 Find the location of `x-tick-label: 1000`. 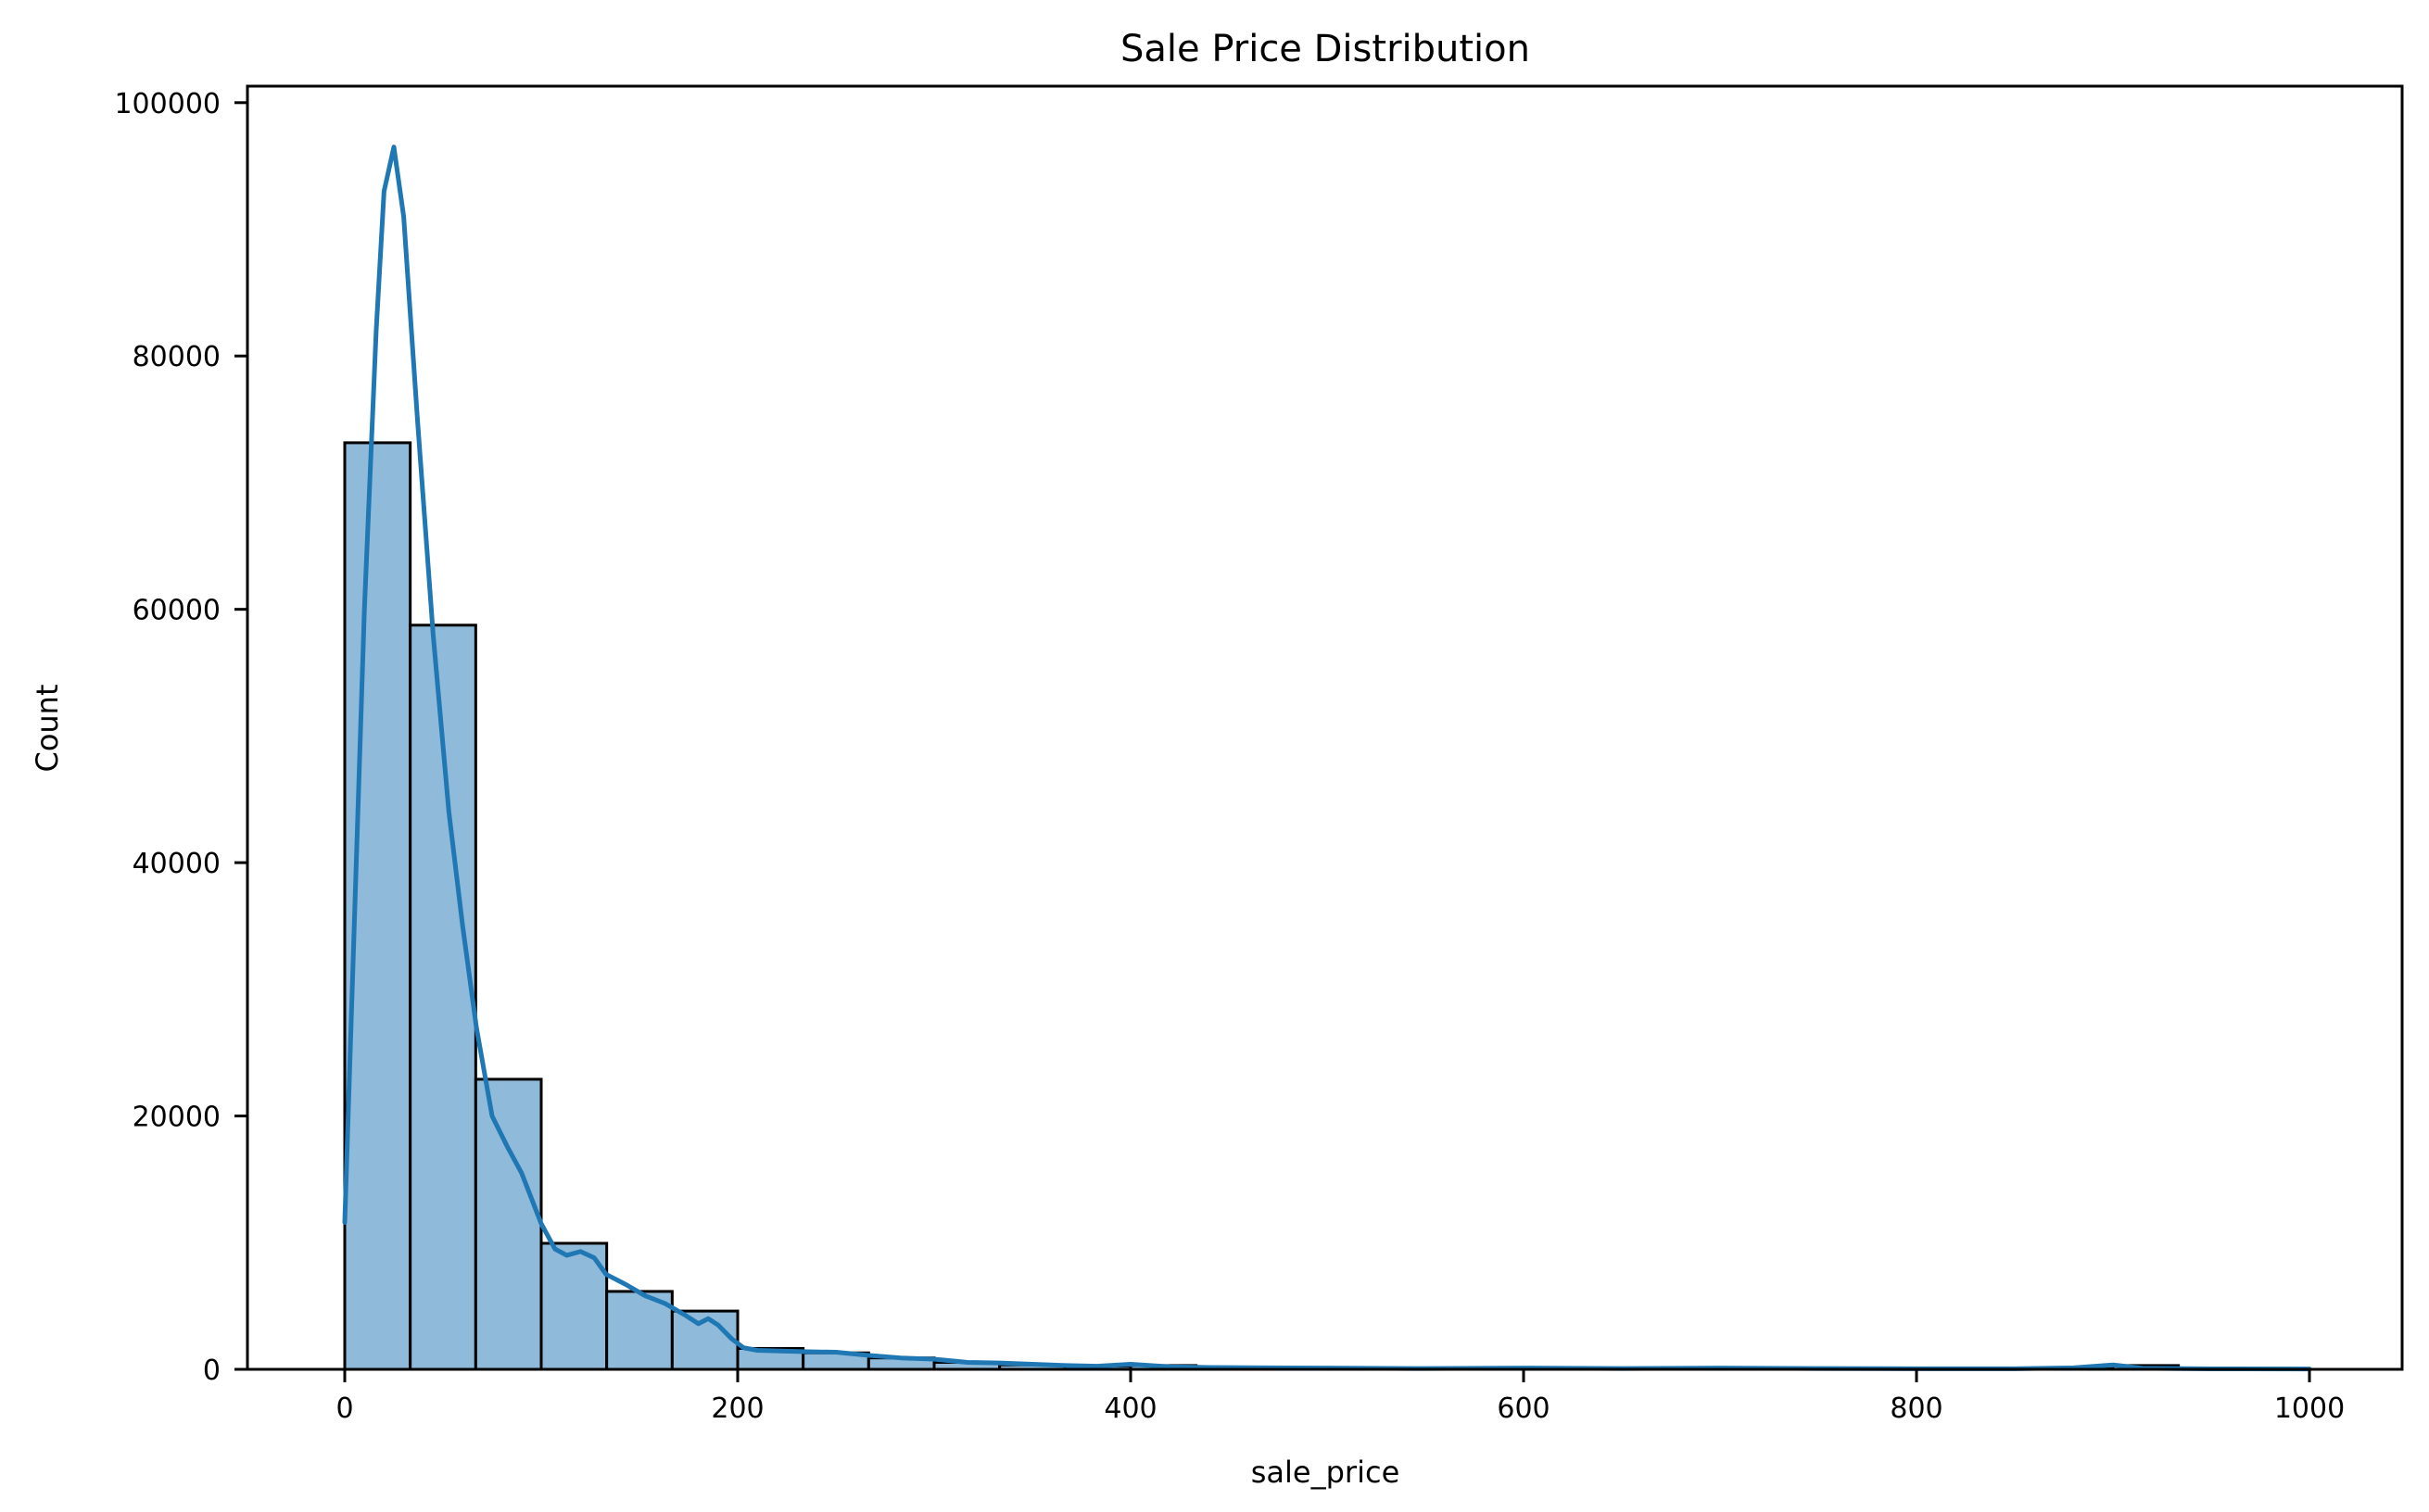

x-tick-label: 1000 is located at coordinates (2309, 1408).